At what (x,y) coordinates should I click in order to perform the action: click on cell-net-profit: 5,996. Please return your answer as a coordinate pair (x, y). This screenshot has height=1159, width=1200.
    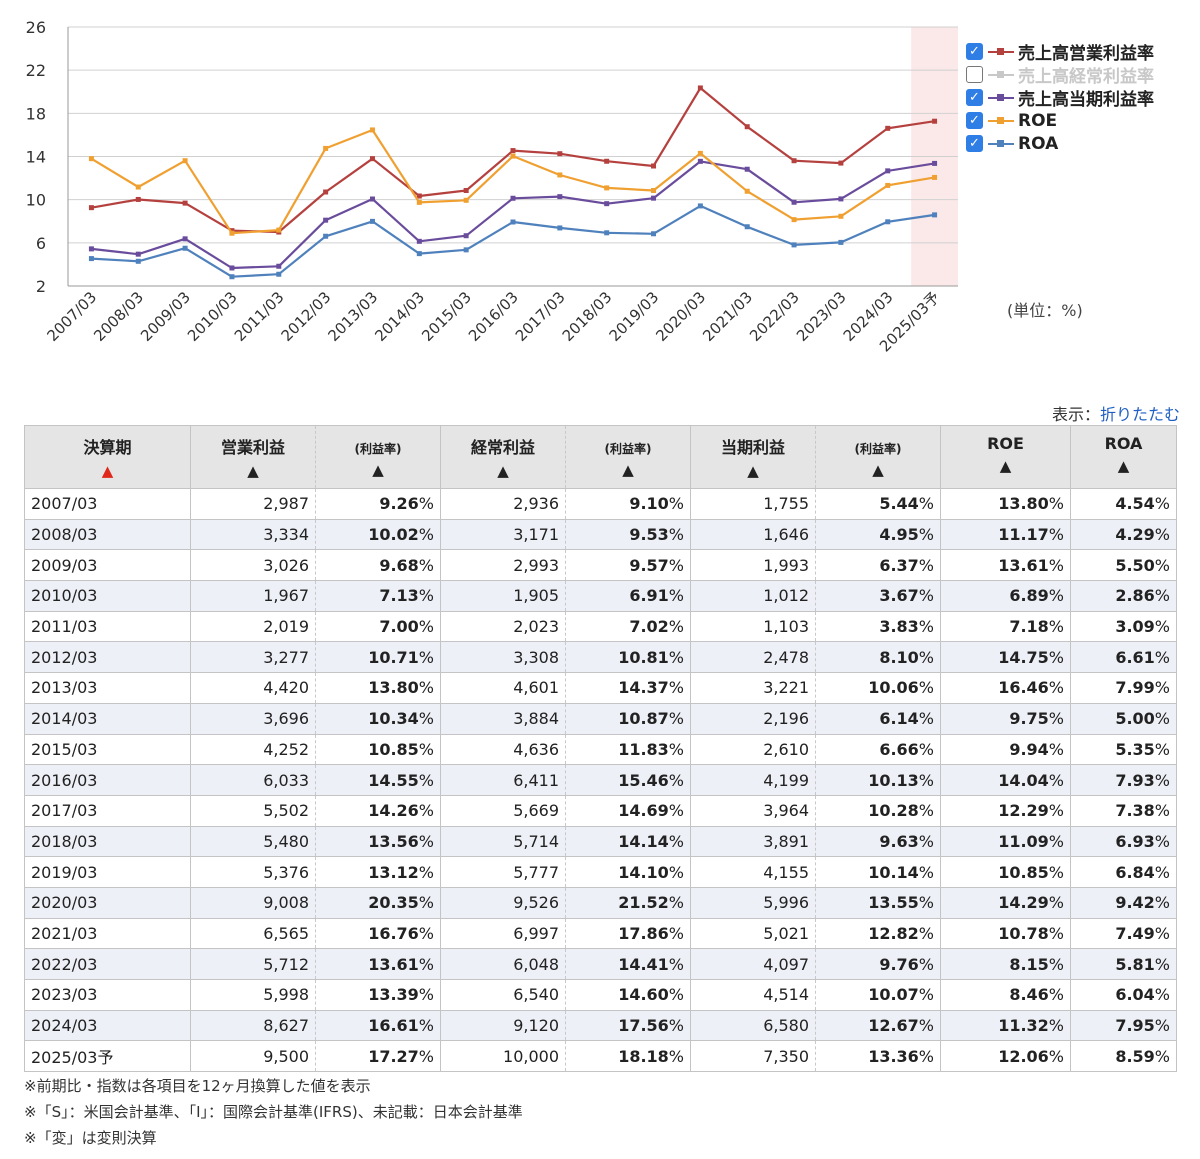
    Looking at the image, I should click on (753, 902).